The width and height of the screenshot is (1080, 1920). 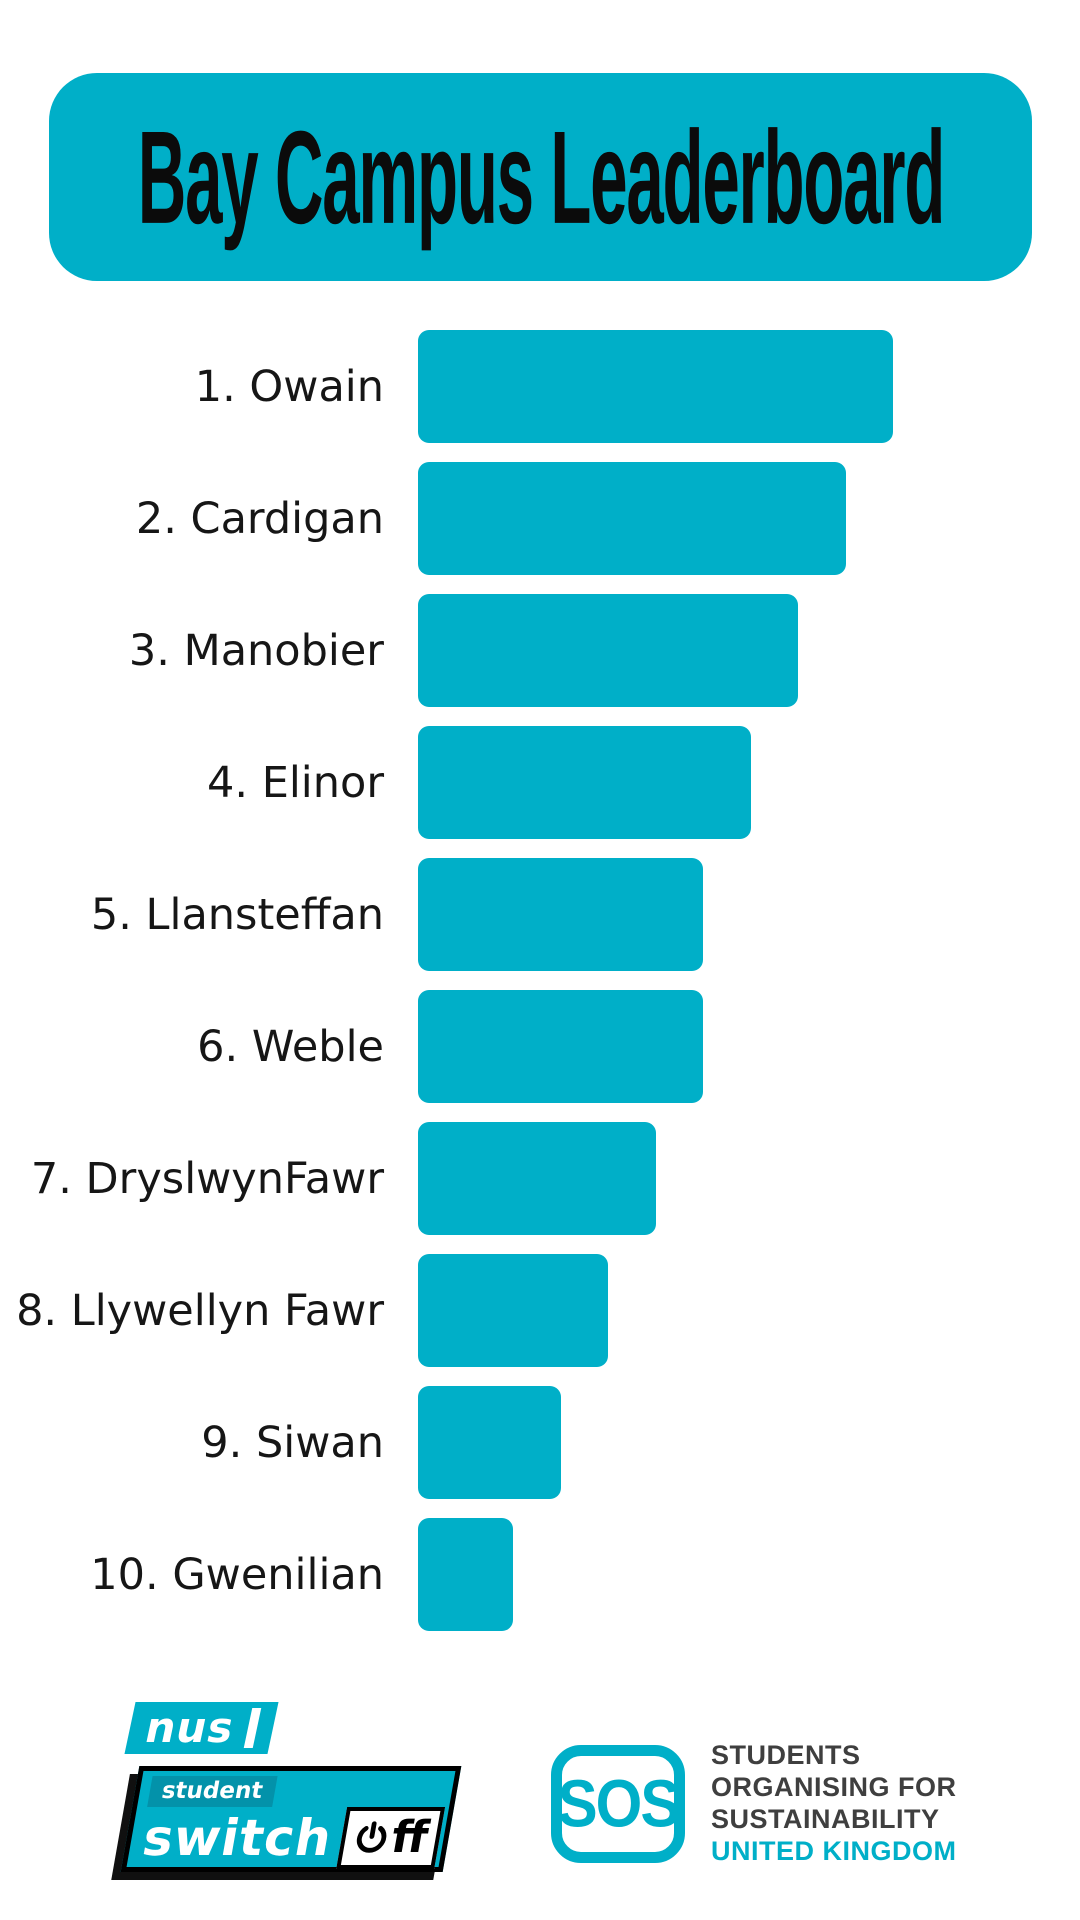 I want to click on leaderboard-row: 4. Elinor, so click(x=540, y=782).